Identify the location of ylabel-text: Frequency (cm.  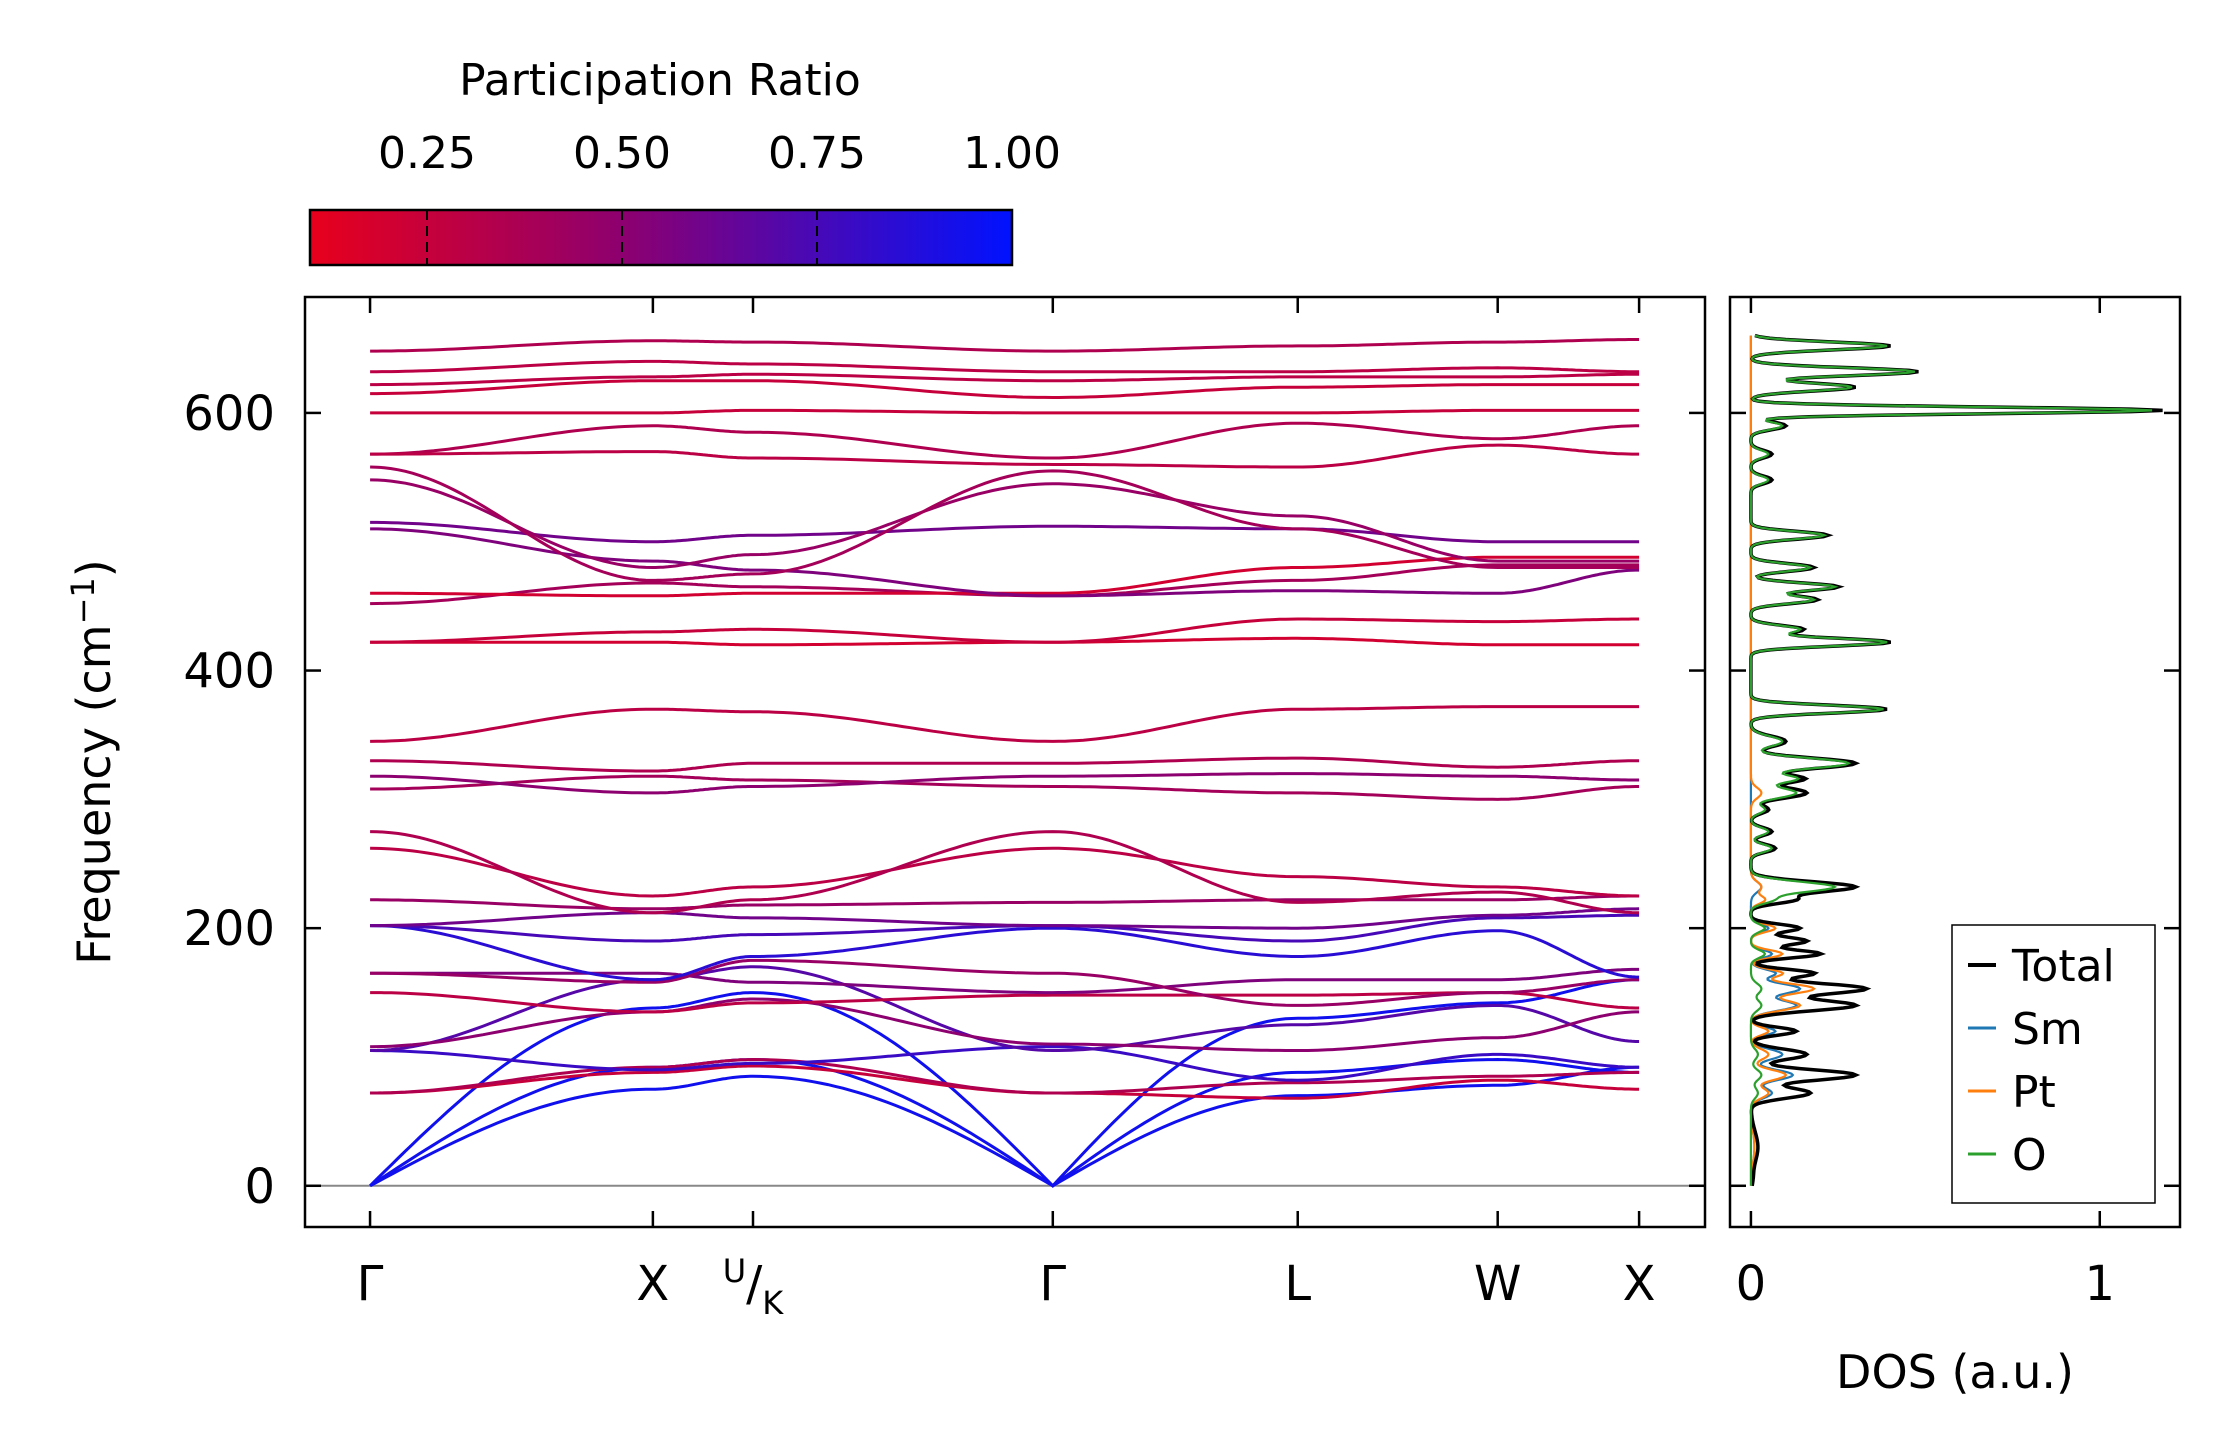
(94, 794).